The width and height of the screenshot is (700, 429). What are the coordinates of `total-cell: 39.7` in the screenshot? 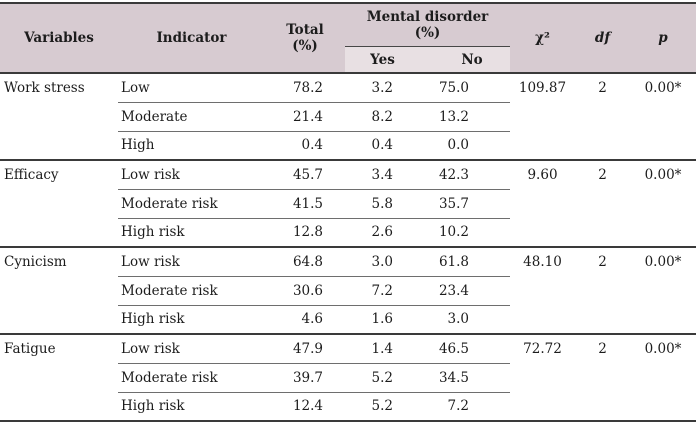 It's located at (305, 378).